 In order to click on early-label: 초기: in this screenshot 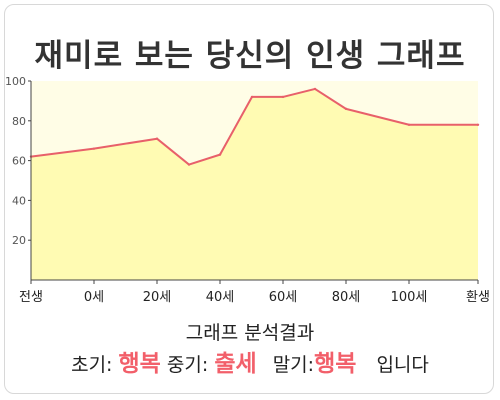, I will do `click(92, 365)`.